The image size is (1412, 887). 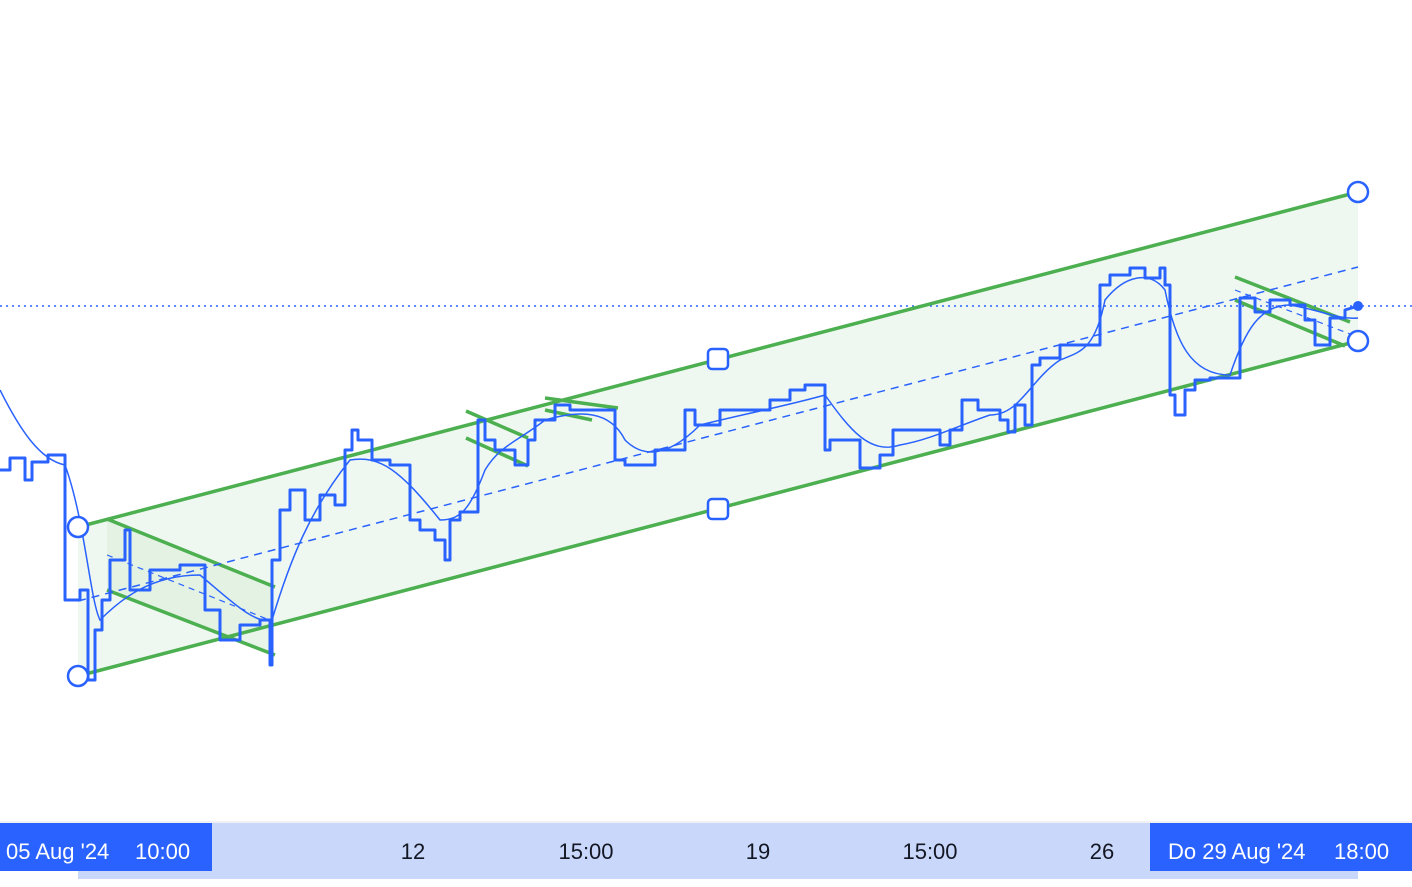 I want to click on end-label-box, so click(x=1281, y=847).